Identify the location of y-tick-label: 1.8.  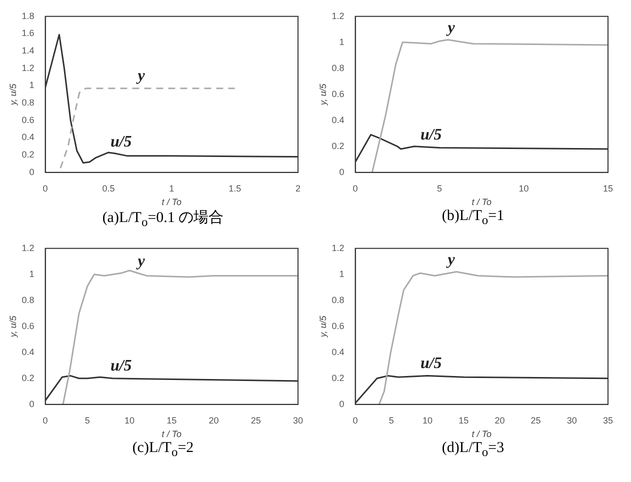
(28, 15).